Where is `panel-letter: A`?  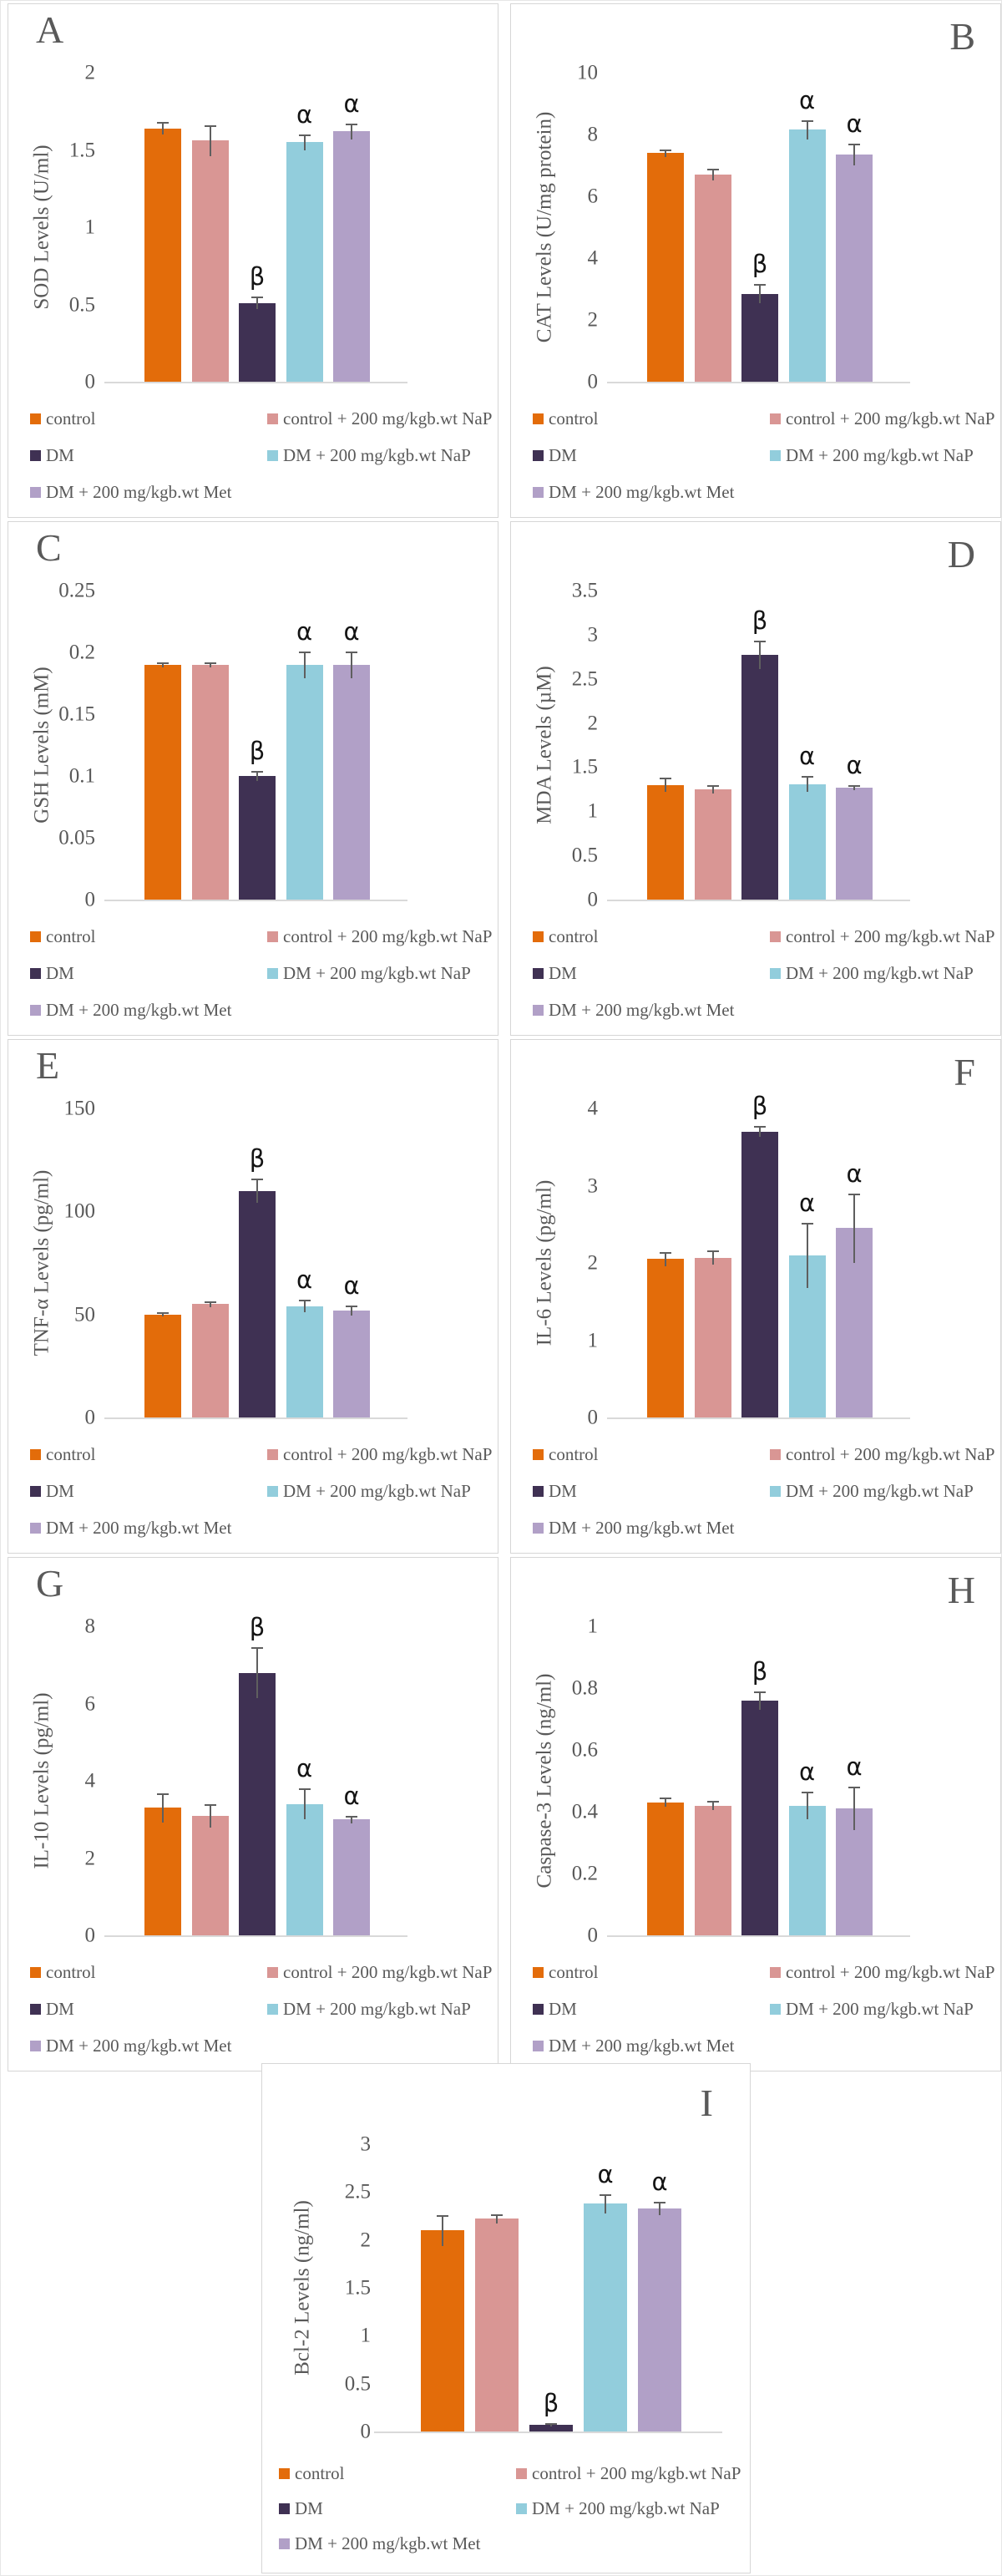 panel-letter: A is located at coordinates (50, 29).